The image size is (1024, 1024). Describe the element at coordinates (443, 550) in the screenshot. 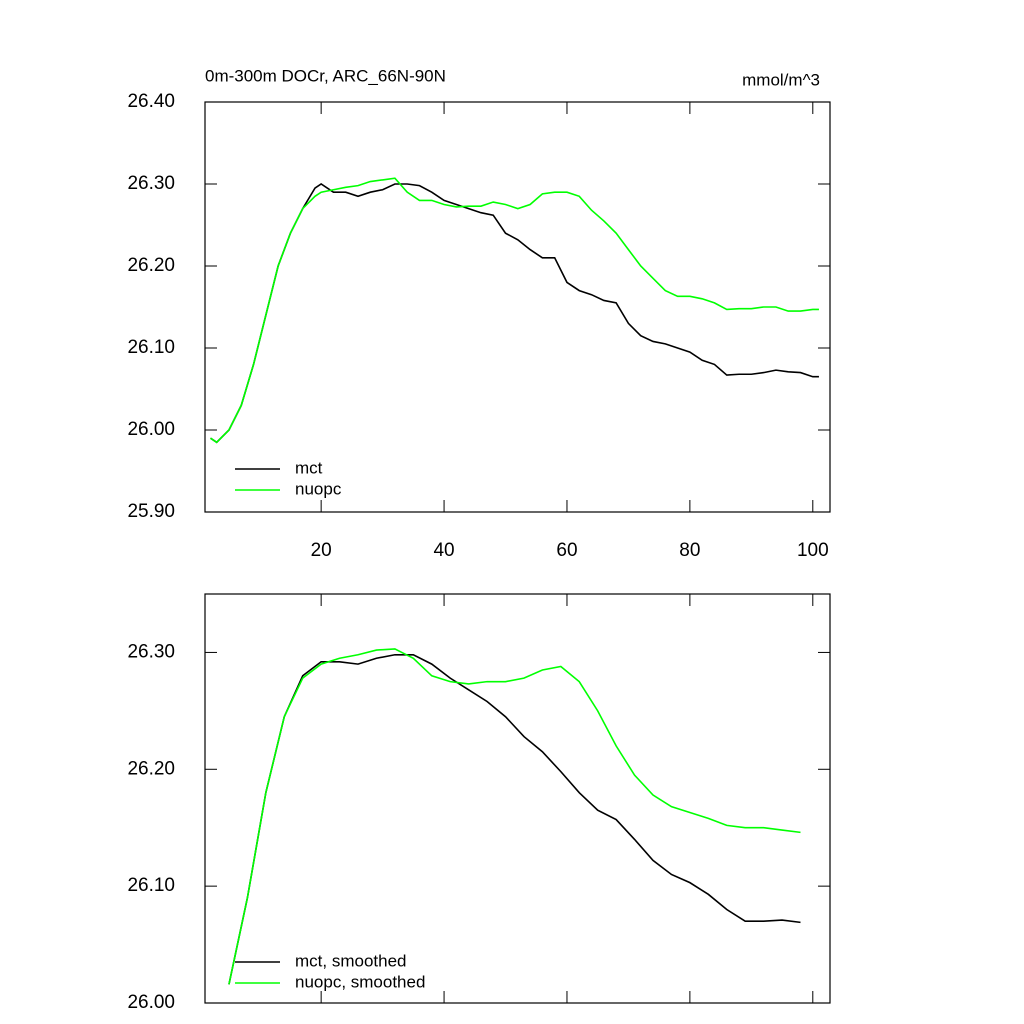

I see `x-tick-label: 40` at that location.